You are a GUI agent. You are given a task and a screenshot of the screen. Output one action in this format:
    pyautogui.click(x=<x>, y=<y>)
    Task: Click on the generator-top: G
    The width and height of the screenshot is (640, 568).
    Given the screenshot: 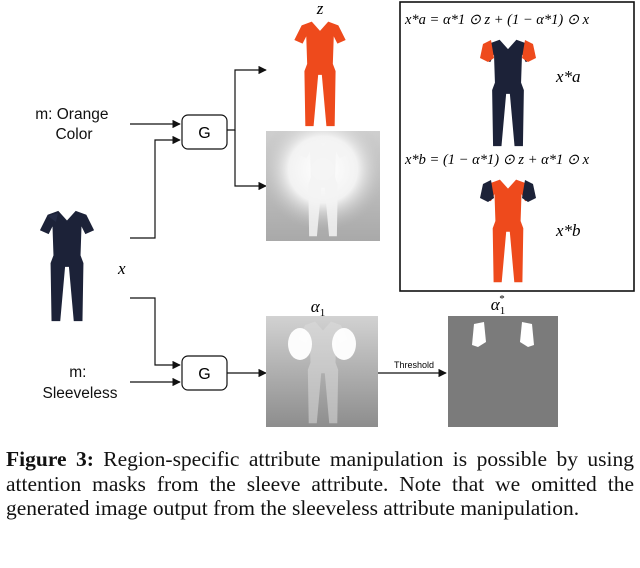 What is the action you would take?
    pyautogui.click(x=204, y=132)
    